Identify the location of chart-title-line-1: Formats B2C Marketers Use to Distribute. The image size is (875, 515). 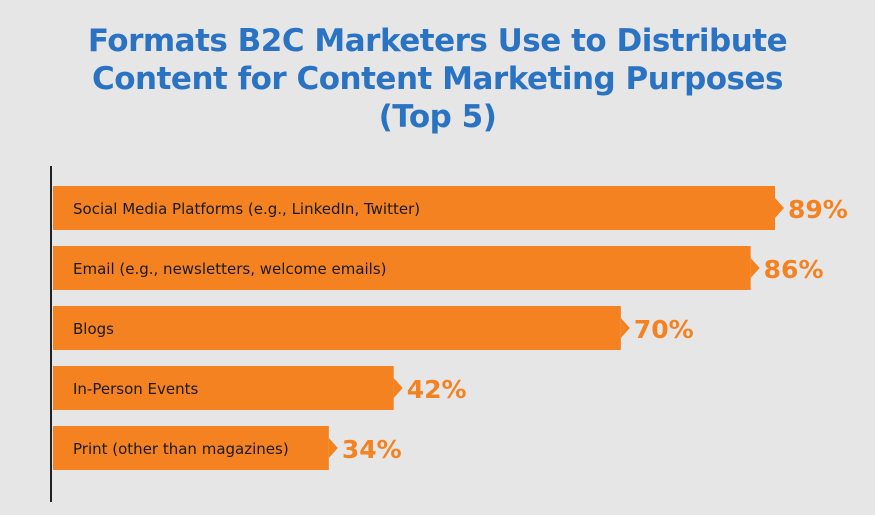
(437, 41).